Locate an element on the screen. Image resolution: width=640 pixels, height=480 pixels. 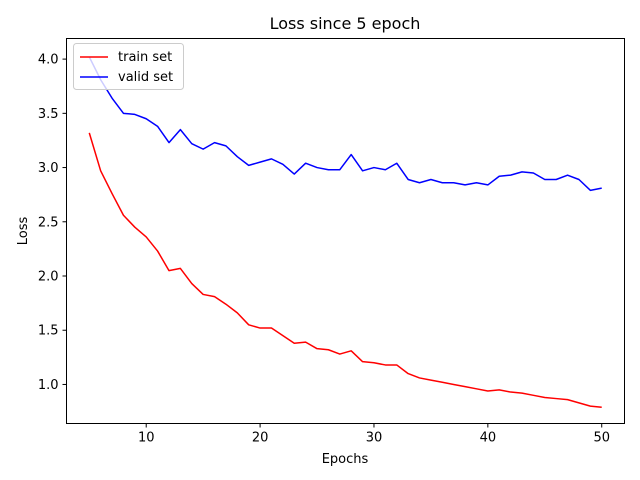
x-ticks: 10 20 30 40 50 is located at coordinates (374, 434).